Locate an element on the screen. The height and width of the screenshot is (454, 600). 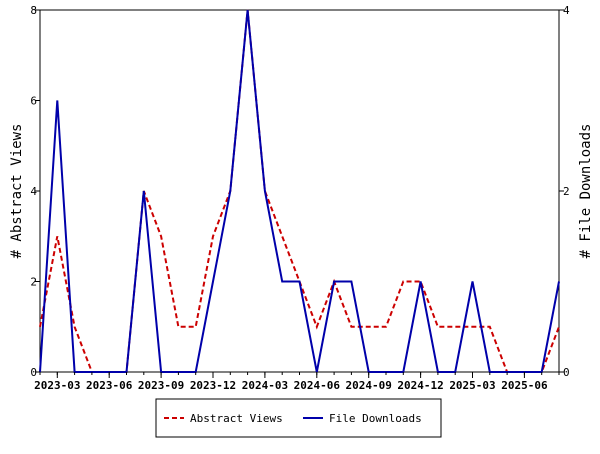
legend-label-file-downloads: File Downloads is located at coordinates (375, 418).